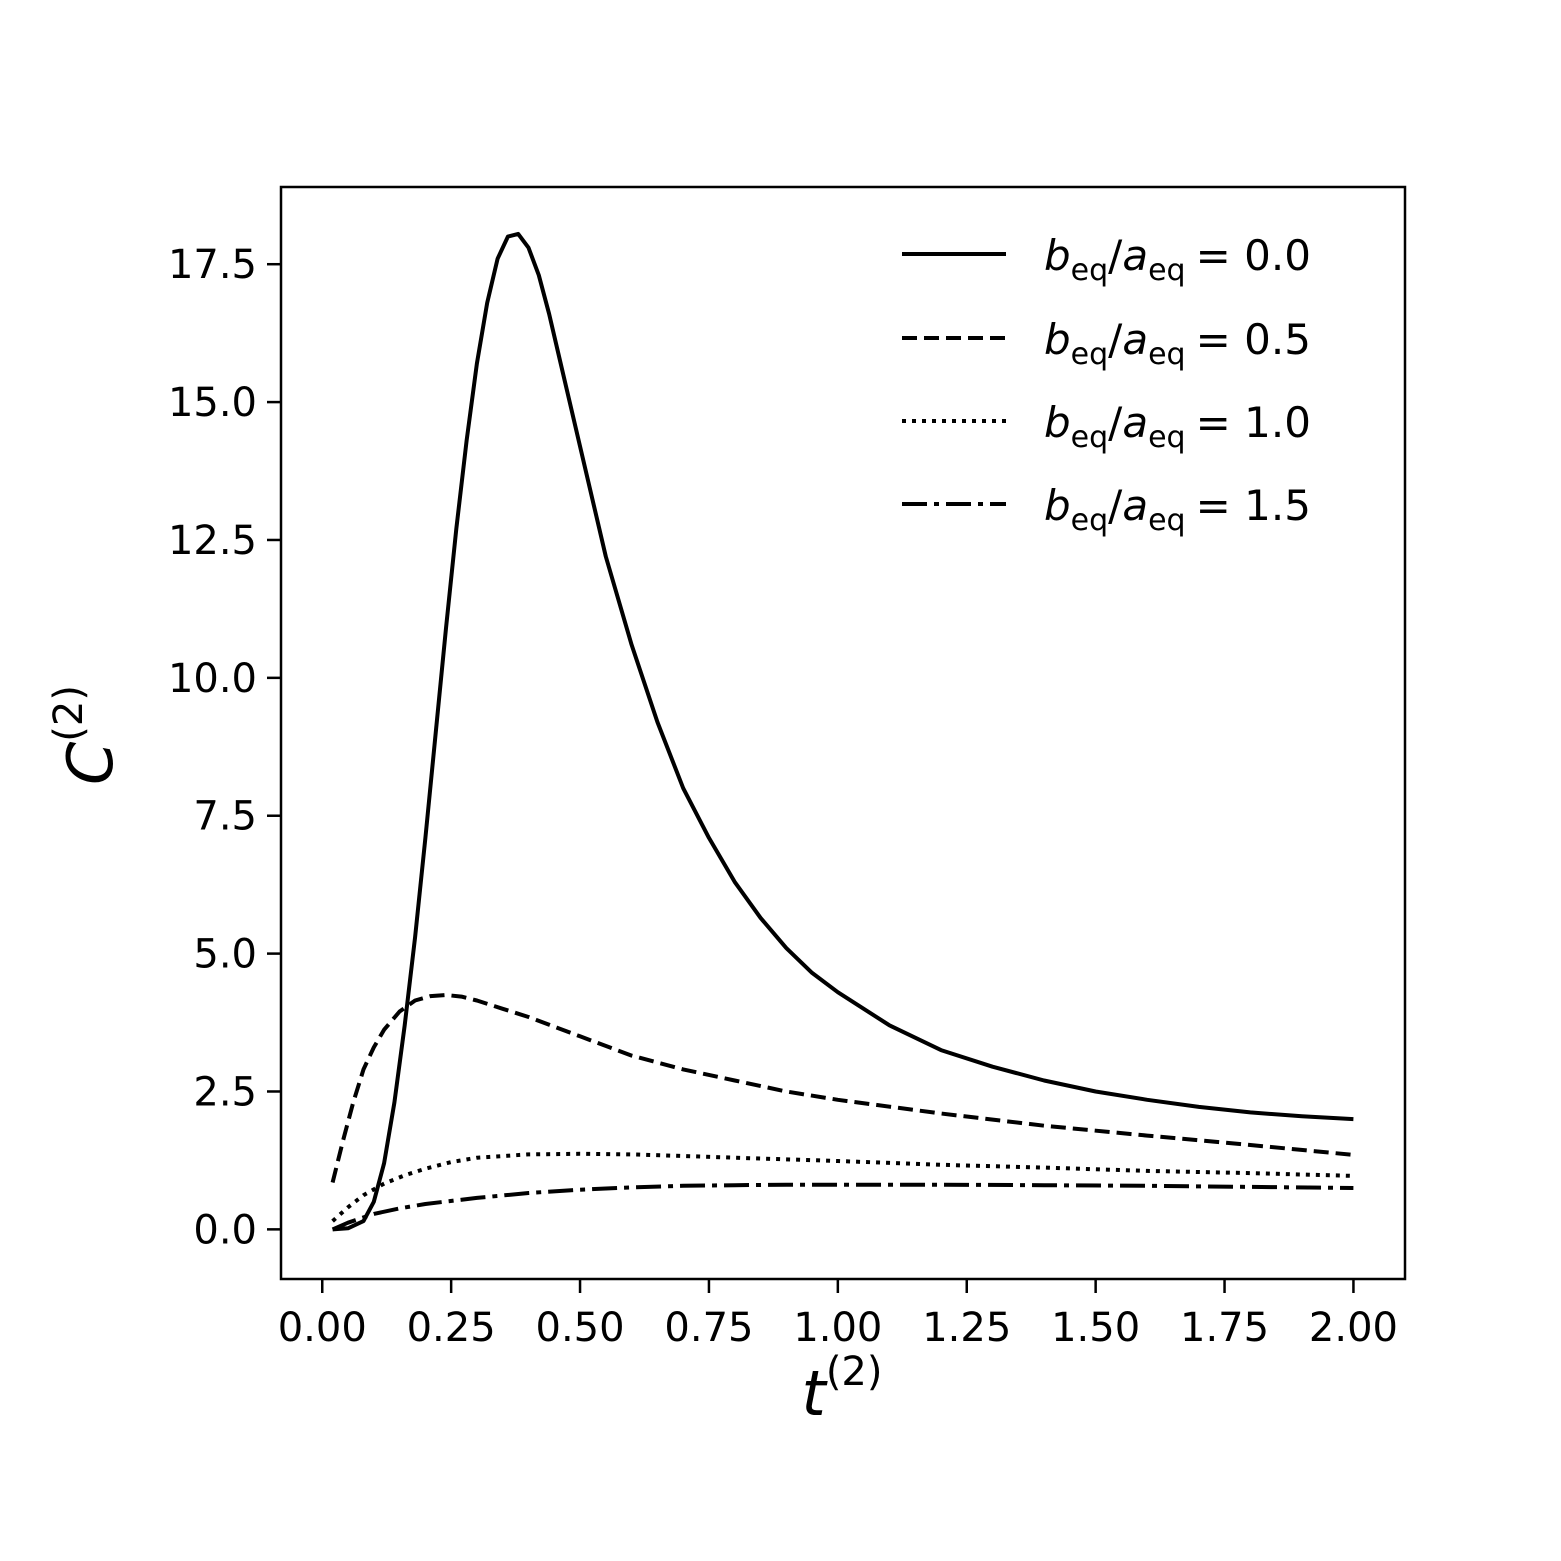 The image size is (1561, 1561). Describe the element at coordinates (815, 1393) in the screenshot. I see `x-axis-label-base: t` at that location.